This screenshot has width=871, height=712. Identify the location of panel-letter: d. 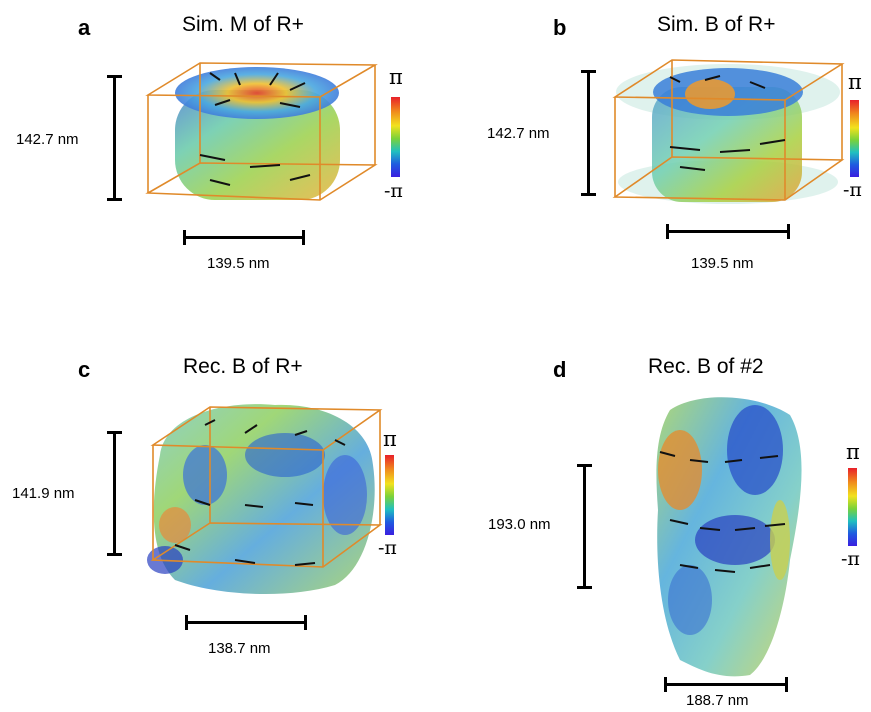
(560, 369).